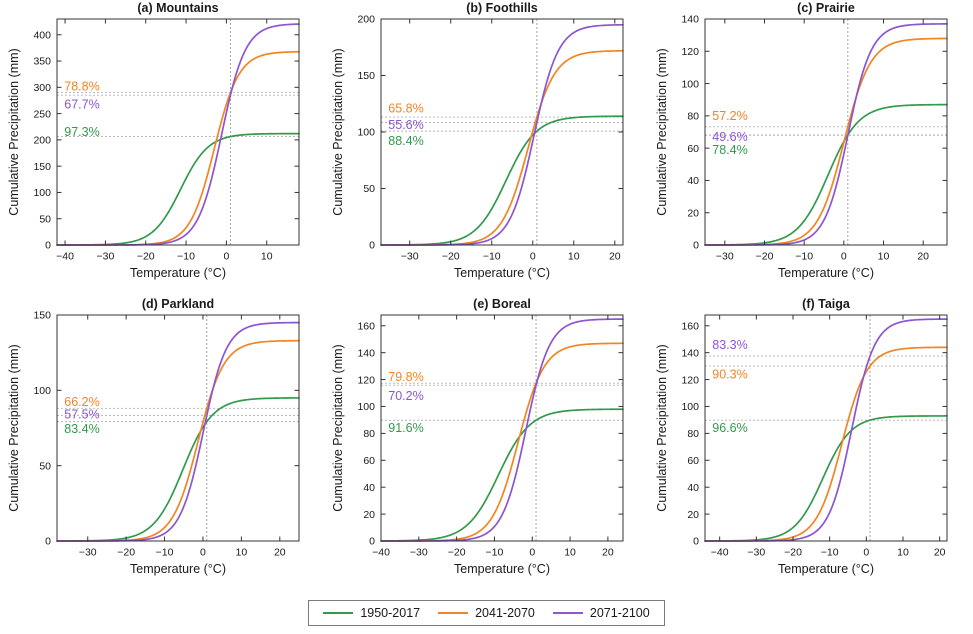 Image resolution: width=973 pixels, height=634 pixels. Describe the element at coordinates (81, 429) in the screenshot. I see `percent-label-1950-2017: 83.4%` at that location.